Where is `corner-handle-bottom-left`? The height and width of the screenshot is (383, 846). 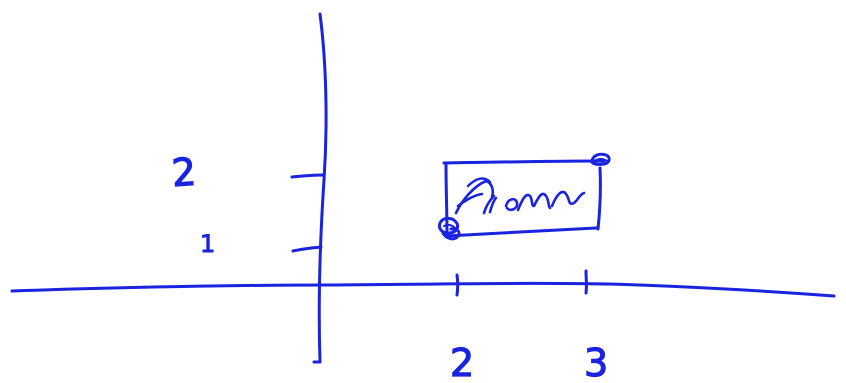 corner-handle-bottom-left is located at coordinates (449, 228).